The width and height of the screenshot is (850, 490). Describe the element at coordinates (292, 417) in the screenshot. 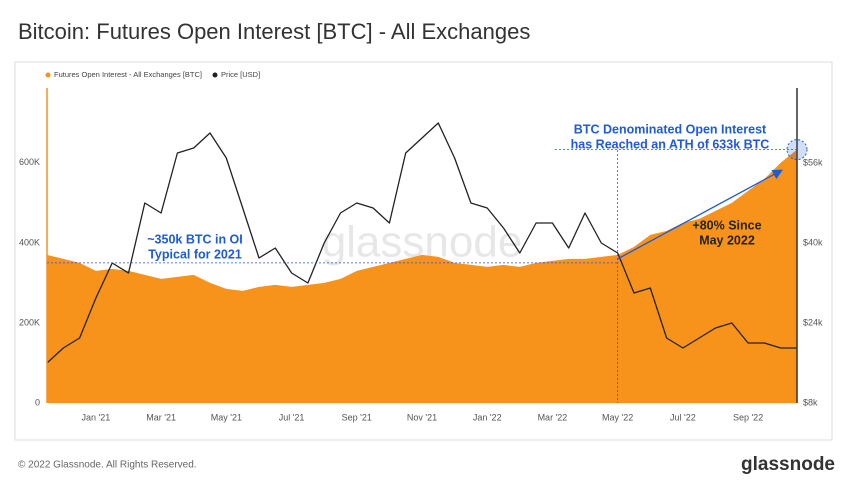

I see `x-tick-label: Jul '21` at that location.